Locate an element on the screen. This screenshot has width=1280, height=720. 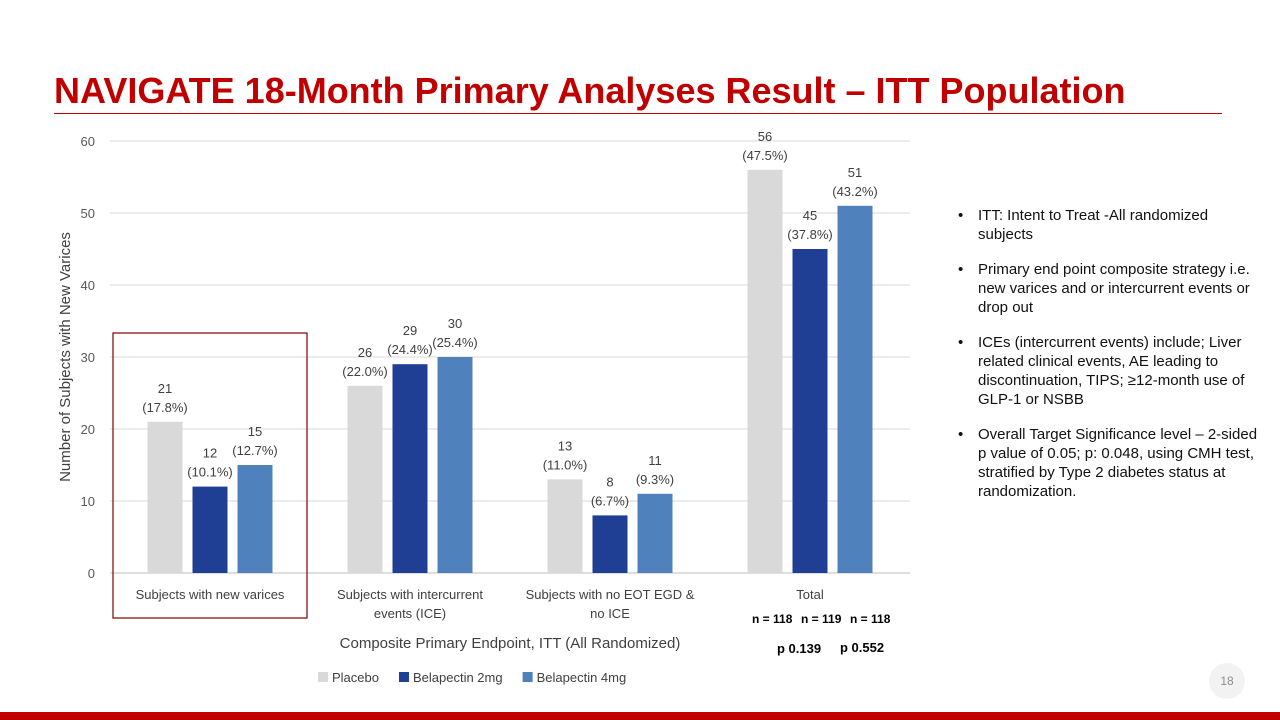
bar-percent-label: (43.2%) is located at coordinates (855, 191).